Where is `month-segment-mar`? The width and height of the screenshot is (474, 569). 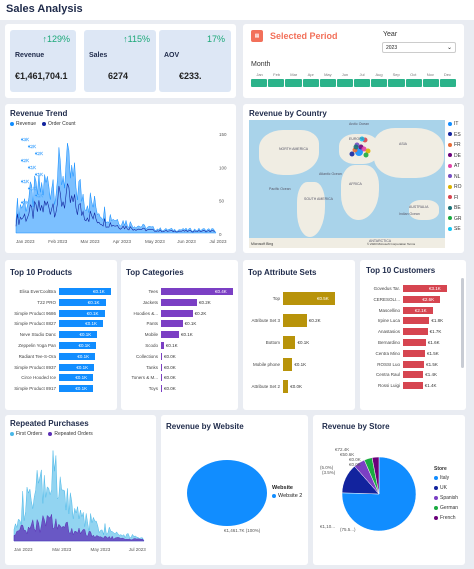
month-segment-mar is located at coordinates (293, 83).